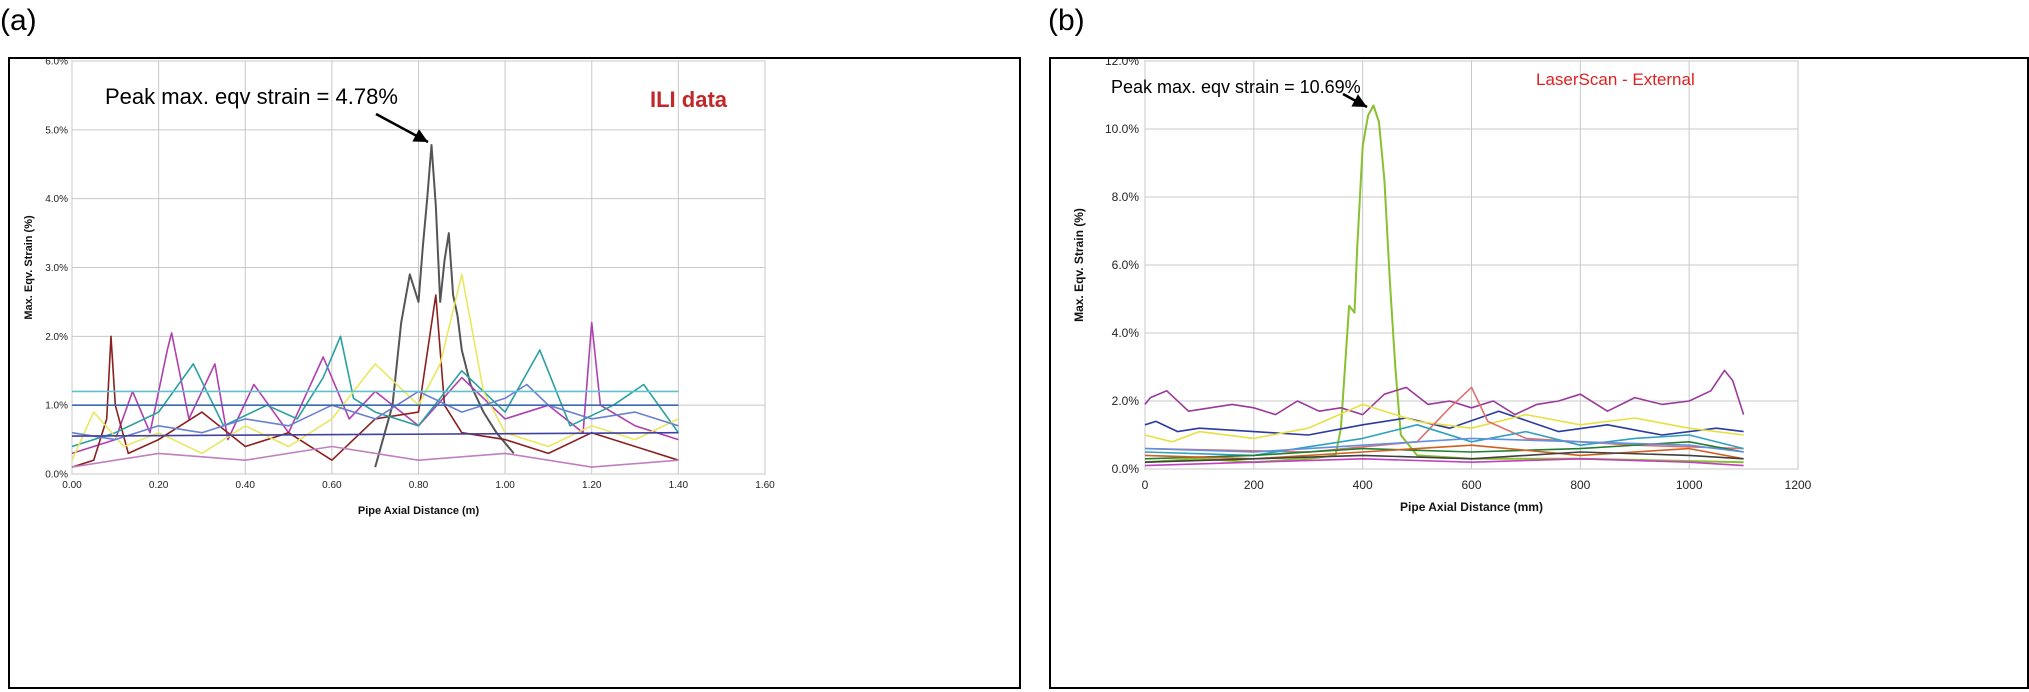  What do you see at coordinates (1254, 485) in the screenshot?
I see `x-tick-label: 200` at bounding box center [1254, 485].